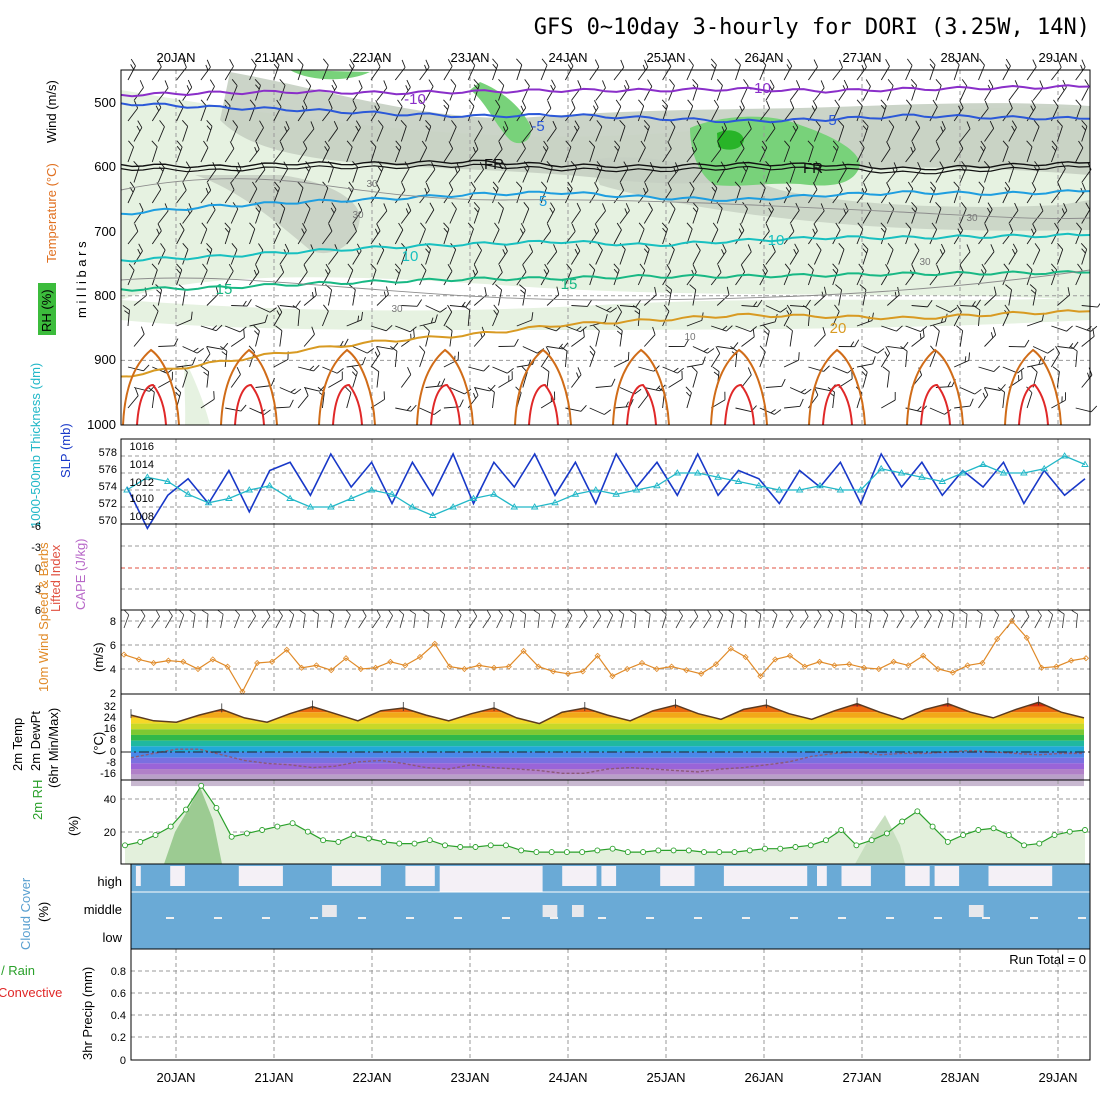 The width and height of the screenshot is (1100, 1100). I want to click on contour-label: FR, so click(813, 168).